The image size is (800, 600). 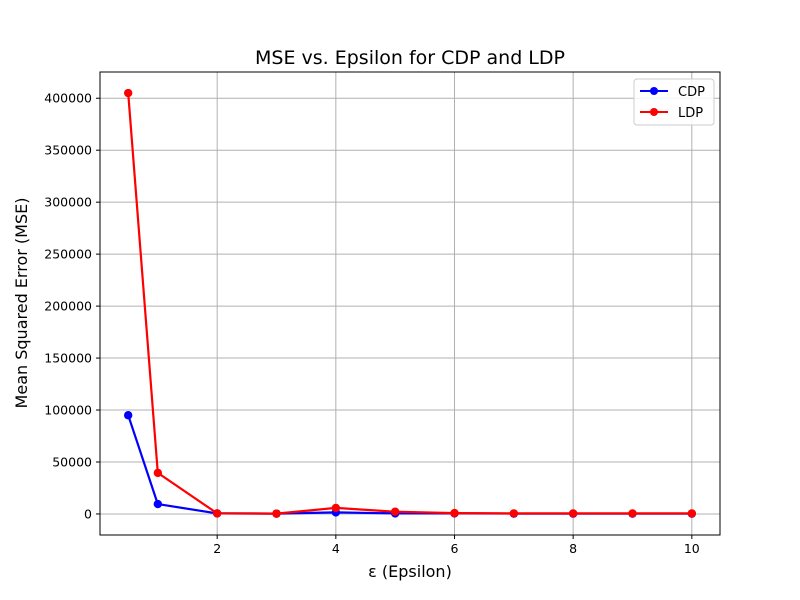 I want to click on y-tick-label: 100000, so click(x=68, y=410).